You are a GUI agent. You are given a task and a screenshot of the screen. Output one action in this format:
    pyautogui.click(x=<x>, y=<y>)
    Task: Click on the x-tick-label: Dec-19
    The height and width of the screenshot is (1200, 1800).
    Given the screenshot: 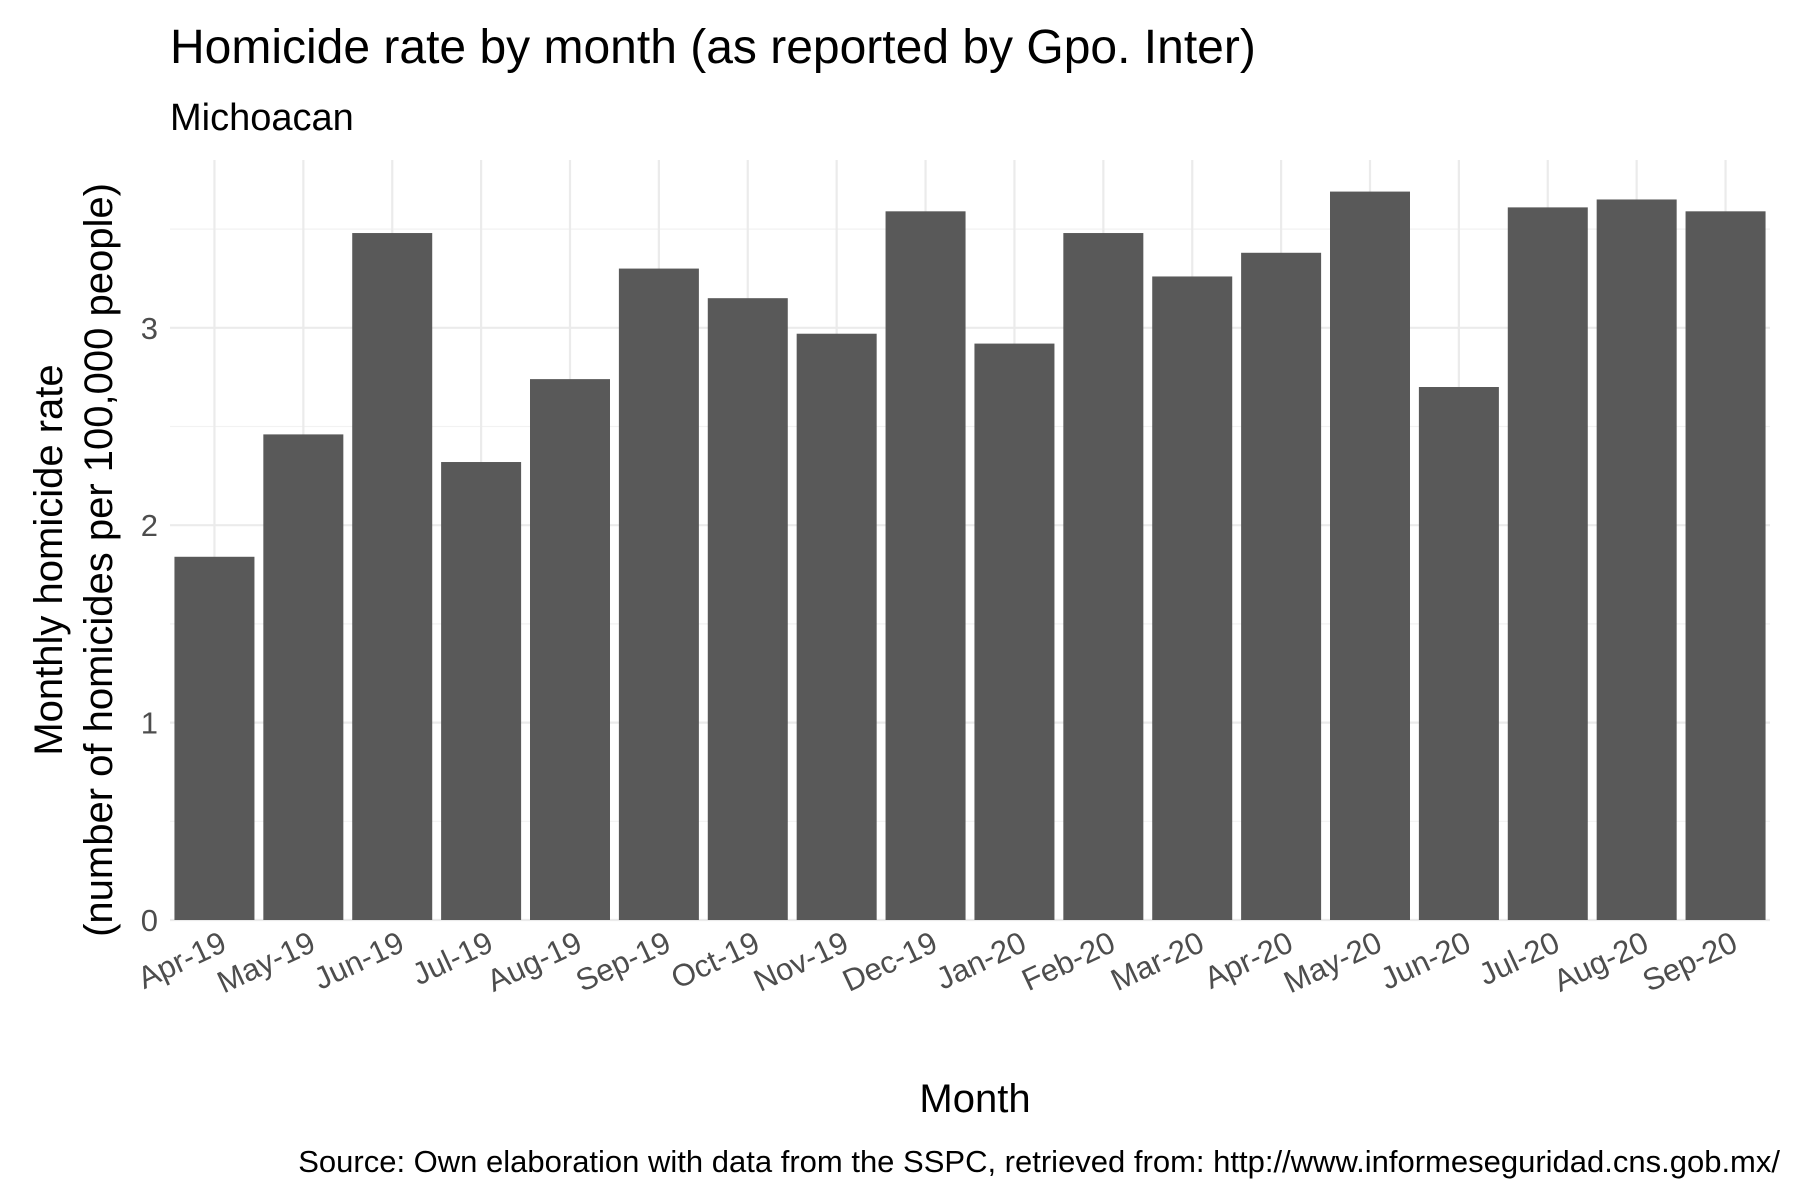 What is the action you would take?
    pyautogui.click(x=889, y=962)
    